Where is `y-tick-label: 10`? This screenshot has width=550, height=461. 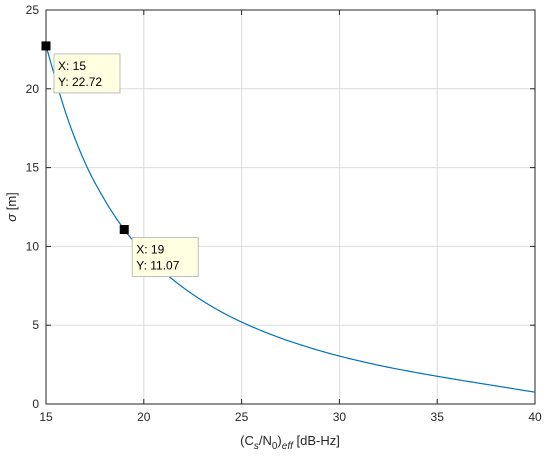
y-tick-label: 10 is located at coordinates (33, 246).